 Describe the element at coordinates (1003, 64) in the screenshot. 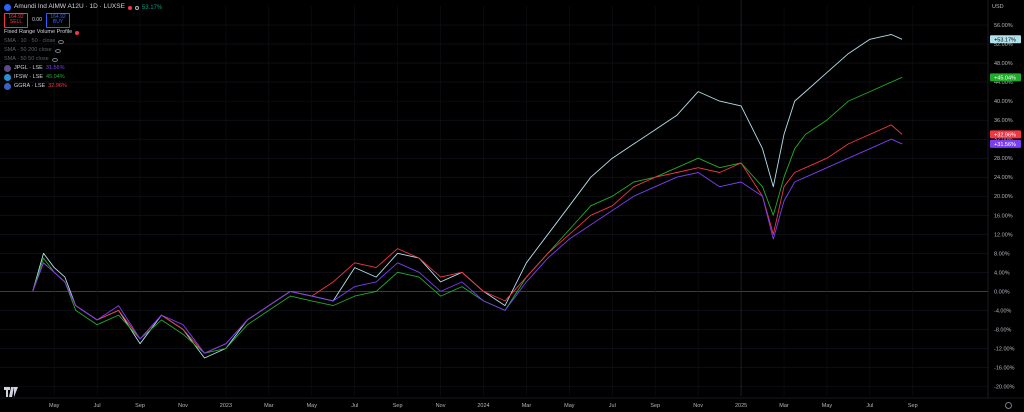

I see `y-tick-label: 48.00%` at that location.